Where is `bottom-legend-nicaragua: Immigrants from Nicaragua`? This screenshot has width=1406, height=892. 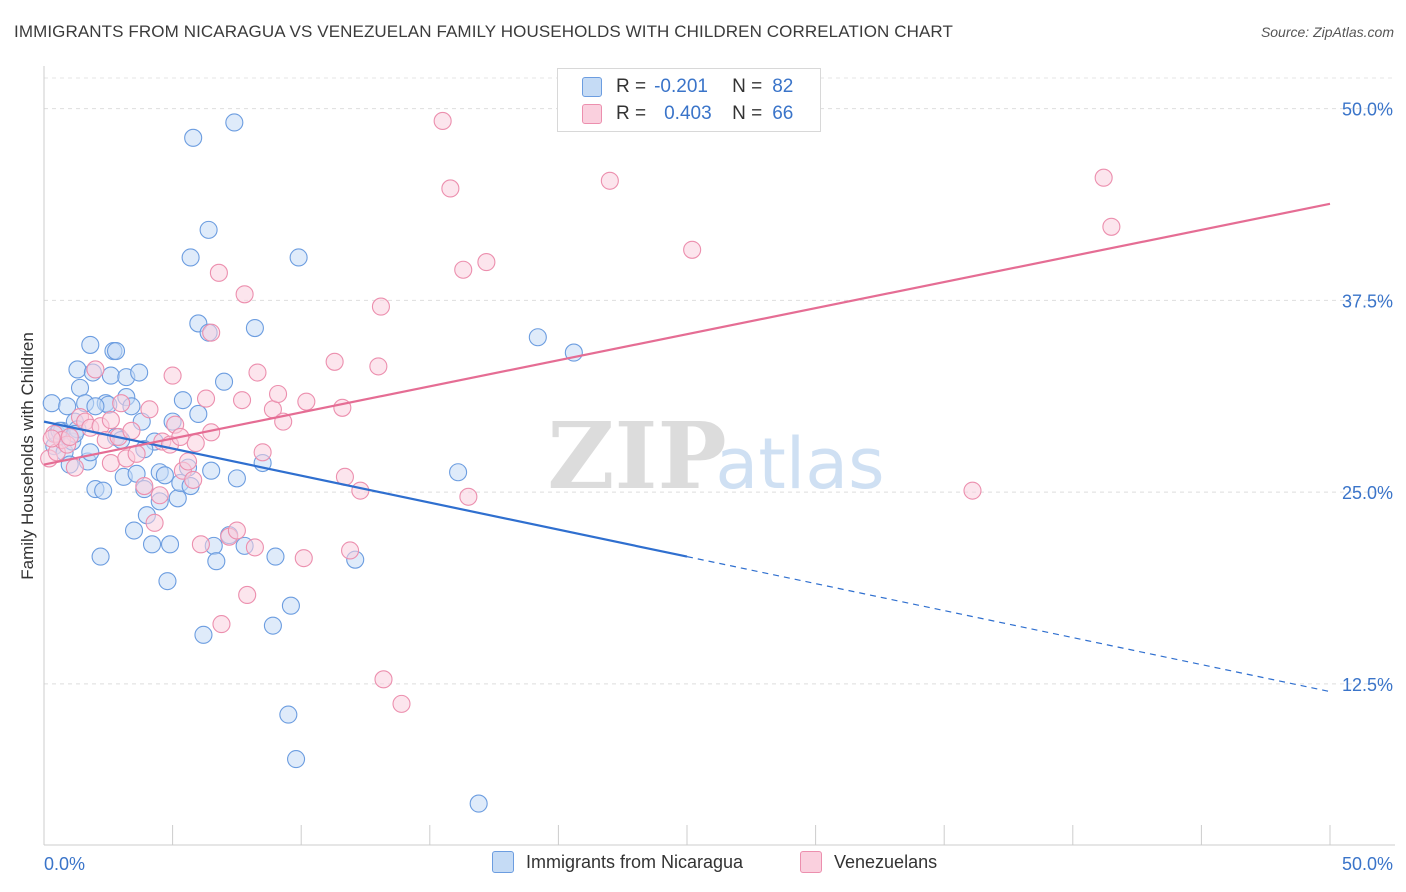 bottom-legend-nicaragua: Immigrants from Nicaragua is located at coordinates (617, 862).